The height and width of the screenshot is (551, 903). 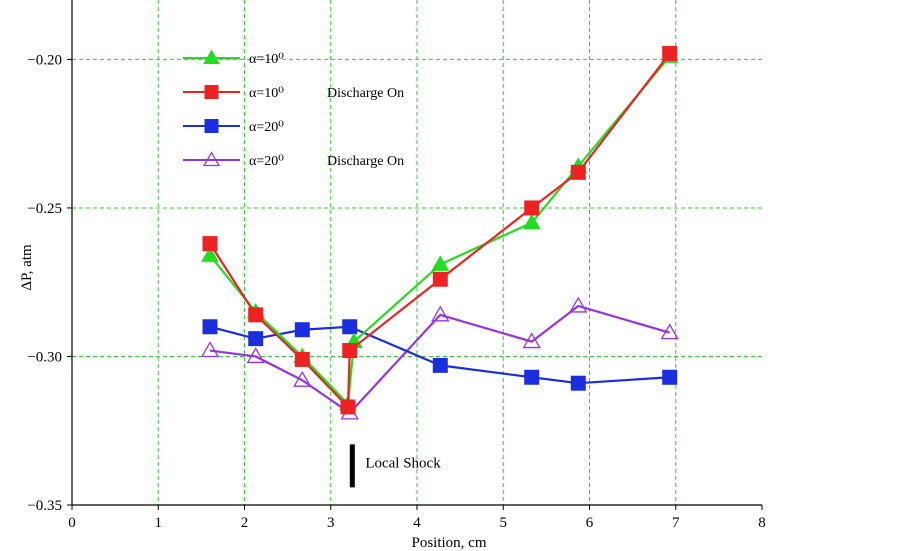 What do you see at coordinates (448, 543) in the screenshot?
I see `x-axis-label: Position, cm` at bounding box center [448, 543].